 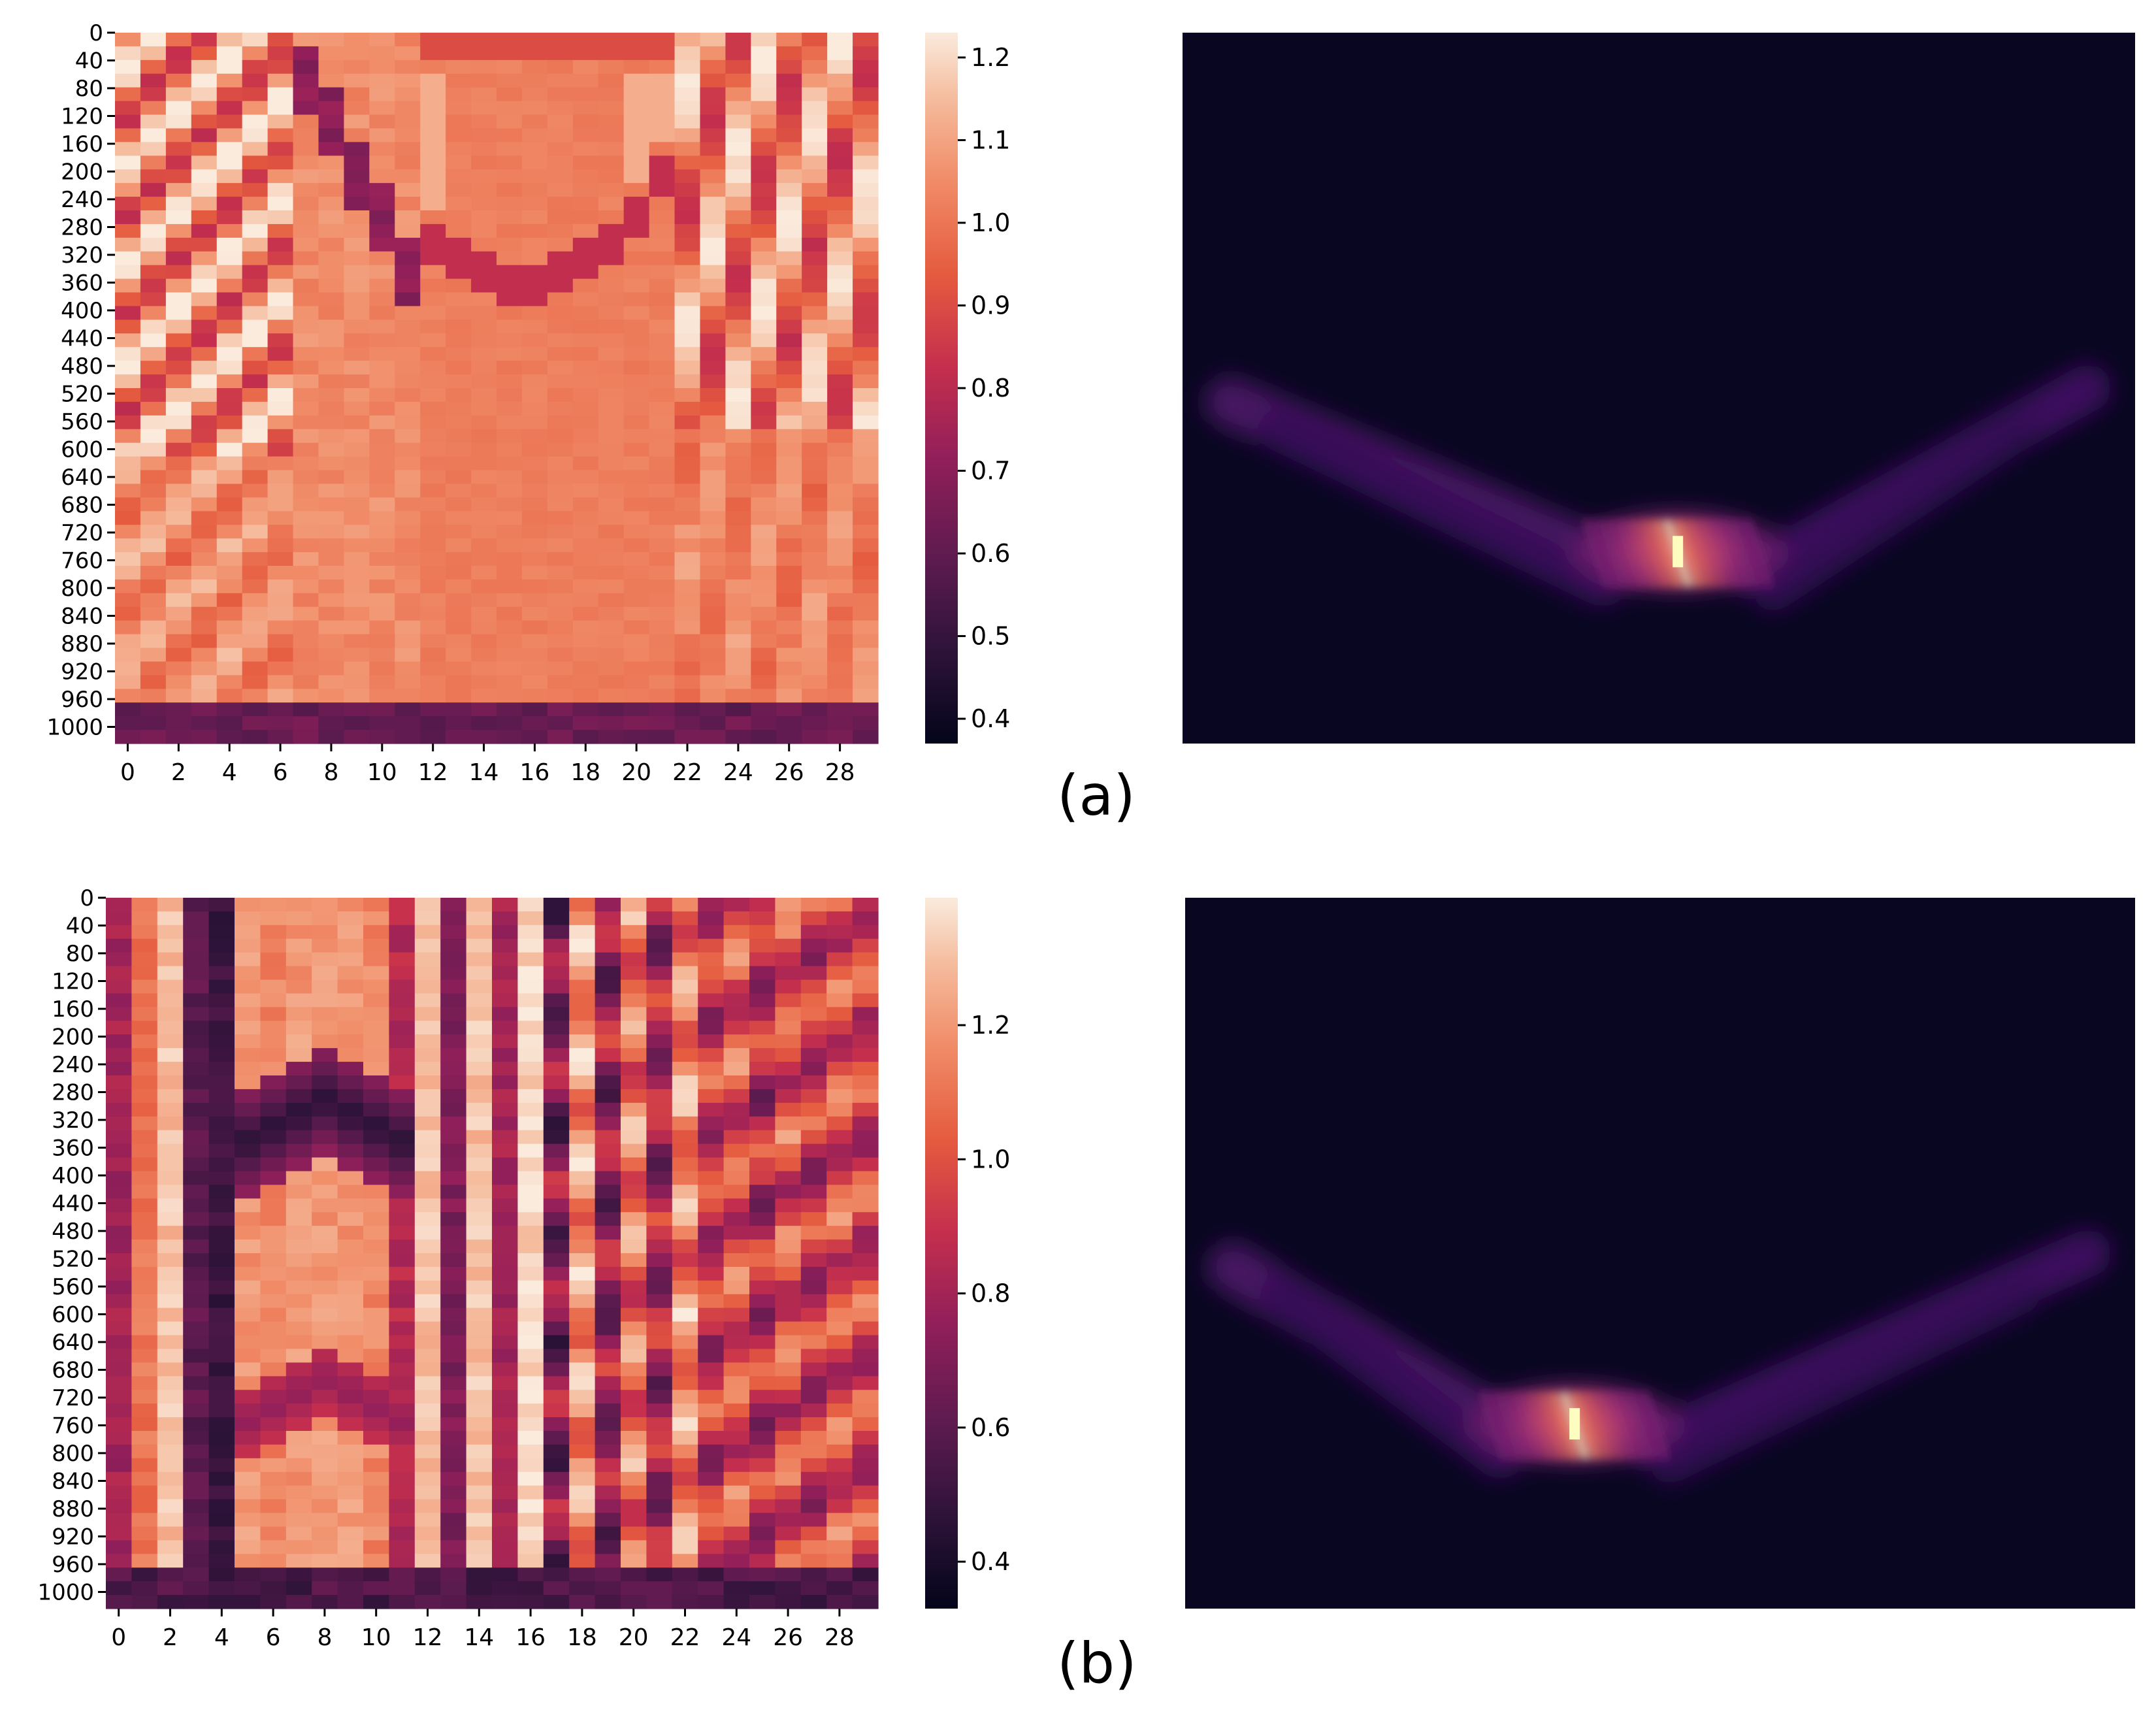 What do you see at coordinates (127, 772) in the screenshot?
I see `x-tick-label: 0` at bounding box center [127, 772].